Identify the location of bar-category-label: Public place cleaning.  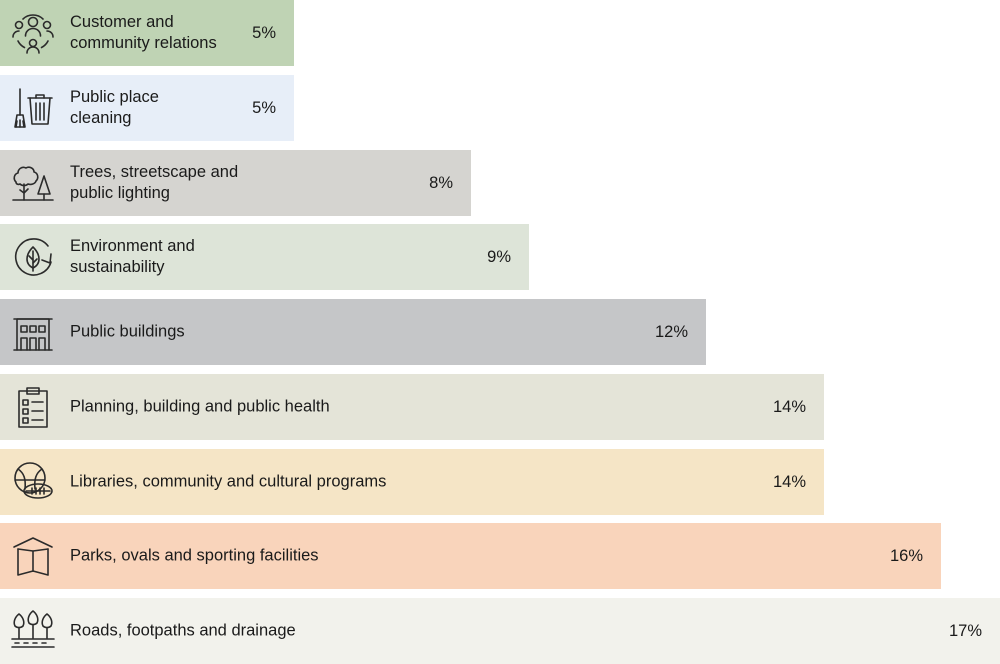
(114, 107).